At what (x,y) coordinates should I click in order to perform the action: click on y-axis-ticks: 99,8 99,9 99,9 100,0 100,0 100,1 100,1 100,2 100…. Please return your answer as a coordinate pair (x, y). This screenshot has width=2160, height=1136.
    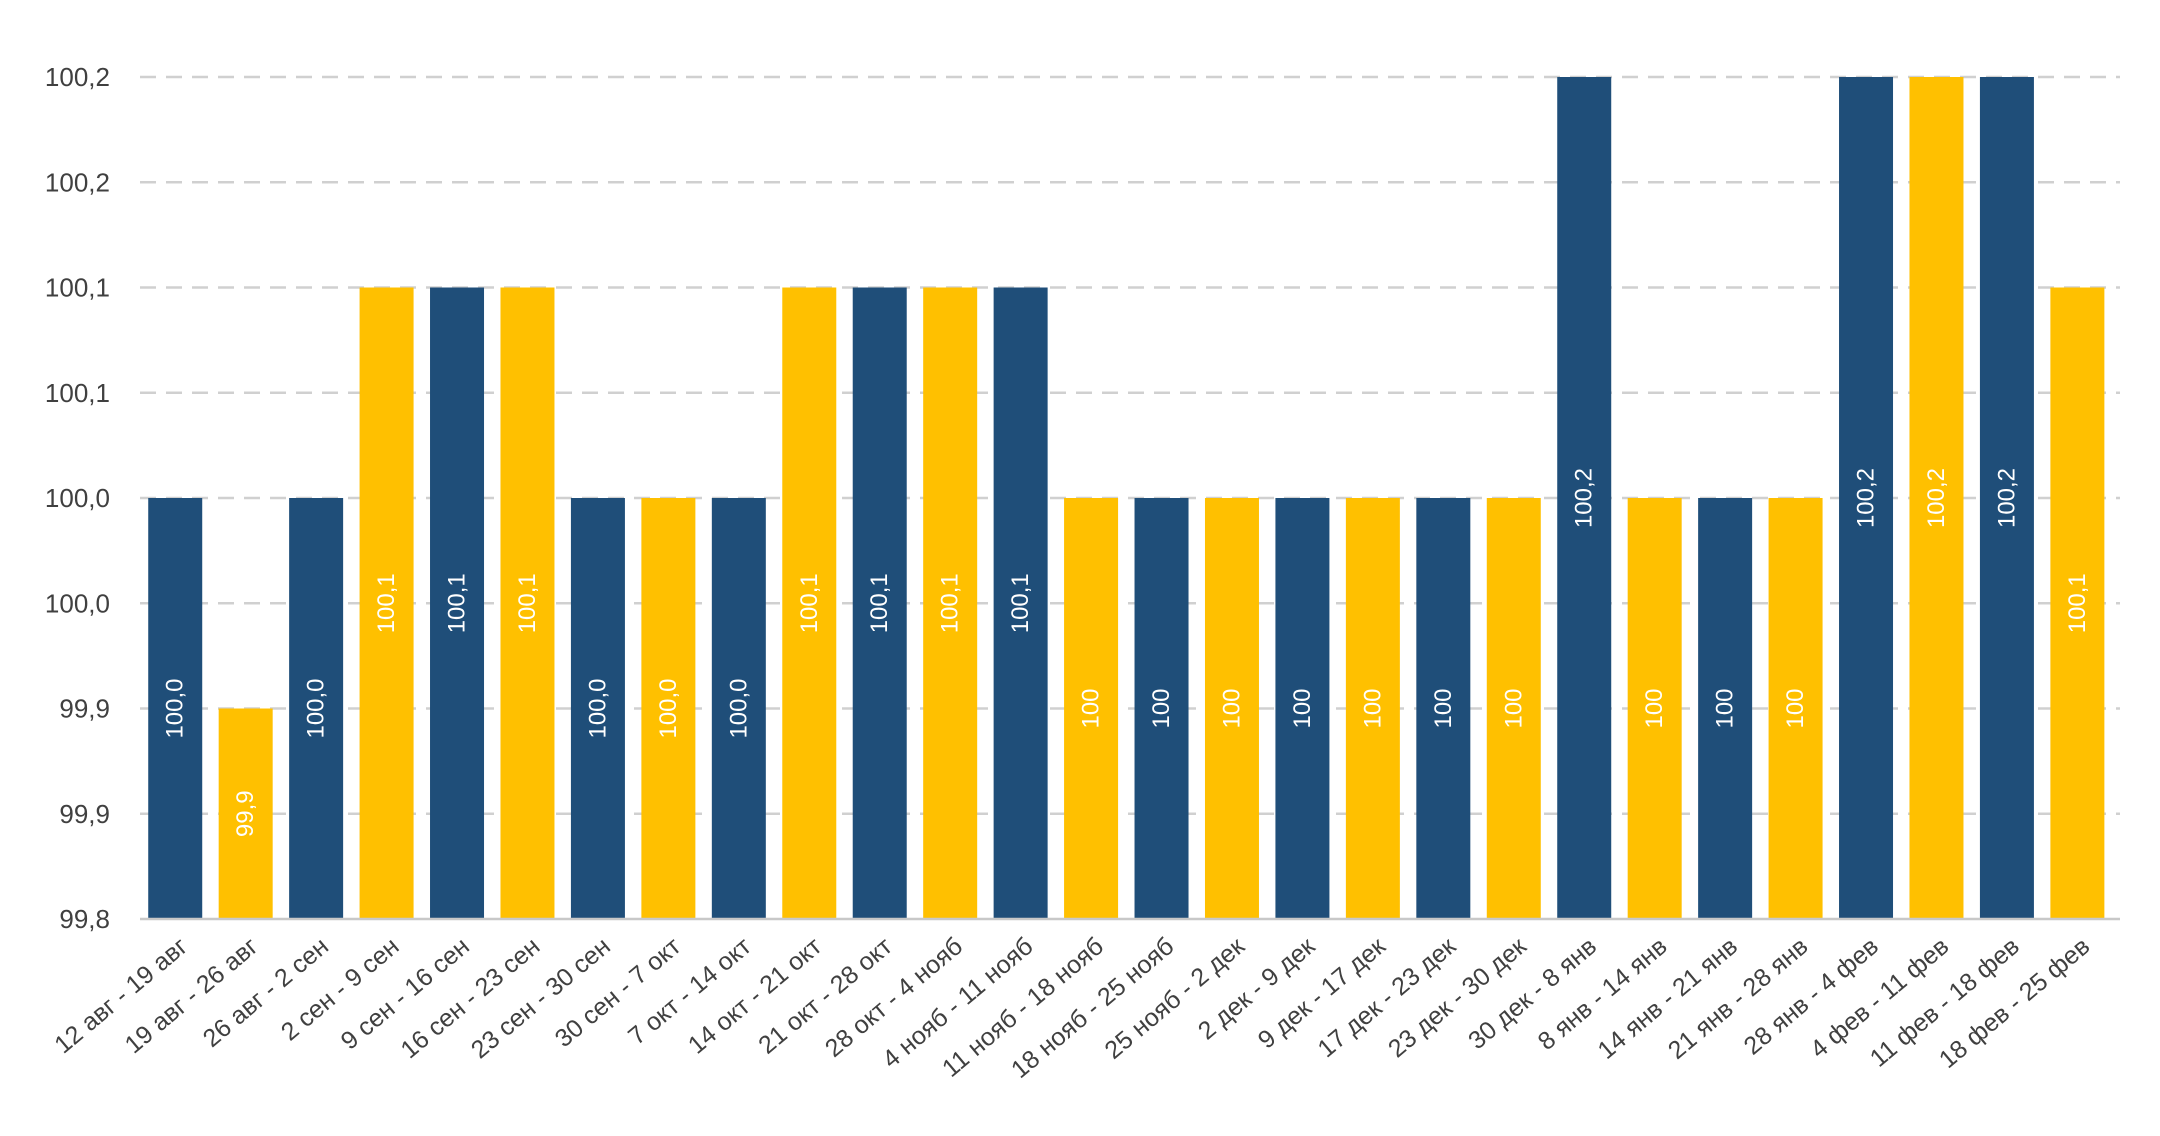
    Looking at the image, I should click on (77, 498).